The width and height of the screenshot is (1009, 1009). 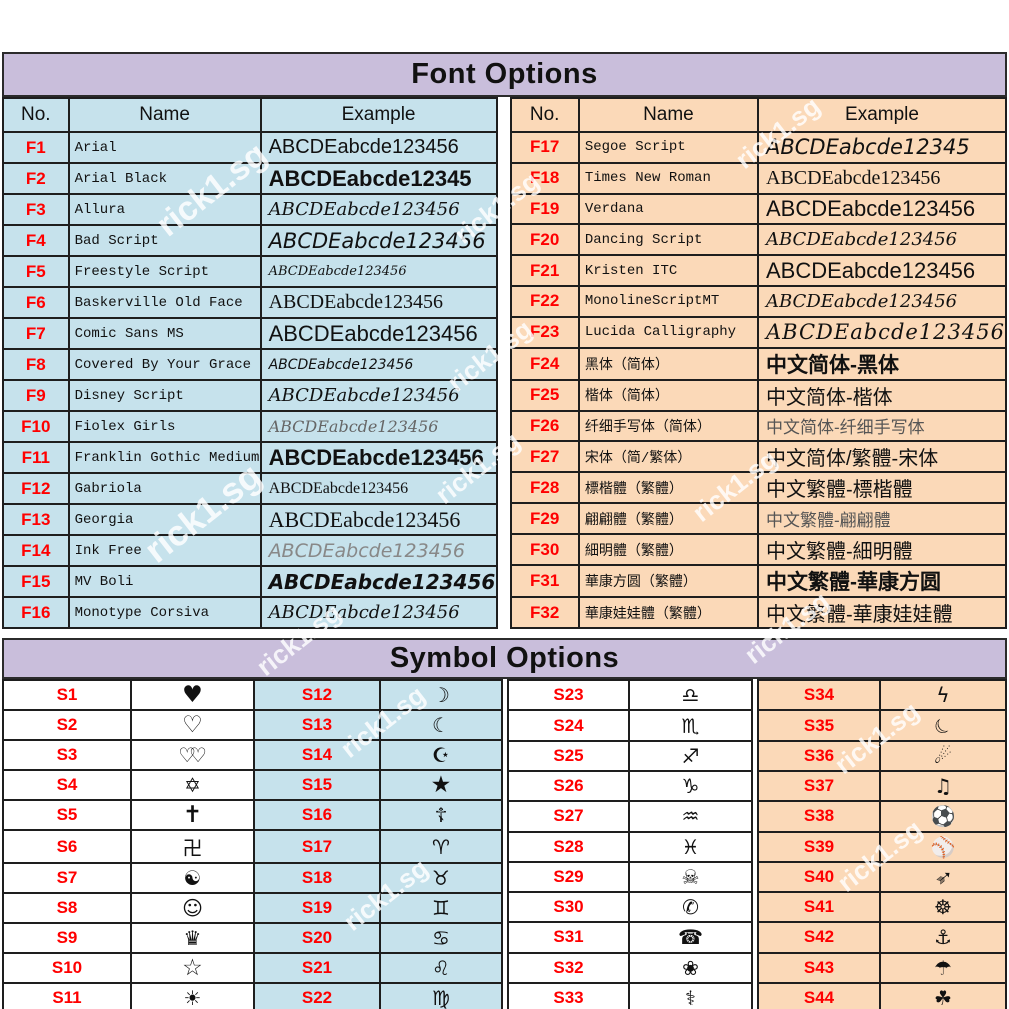 What do you see at coordinates (164, 426) in the screenshot?
I see `font-name: Fiolex Girls` at bounding box center [164, 426].